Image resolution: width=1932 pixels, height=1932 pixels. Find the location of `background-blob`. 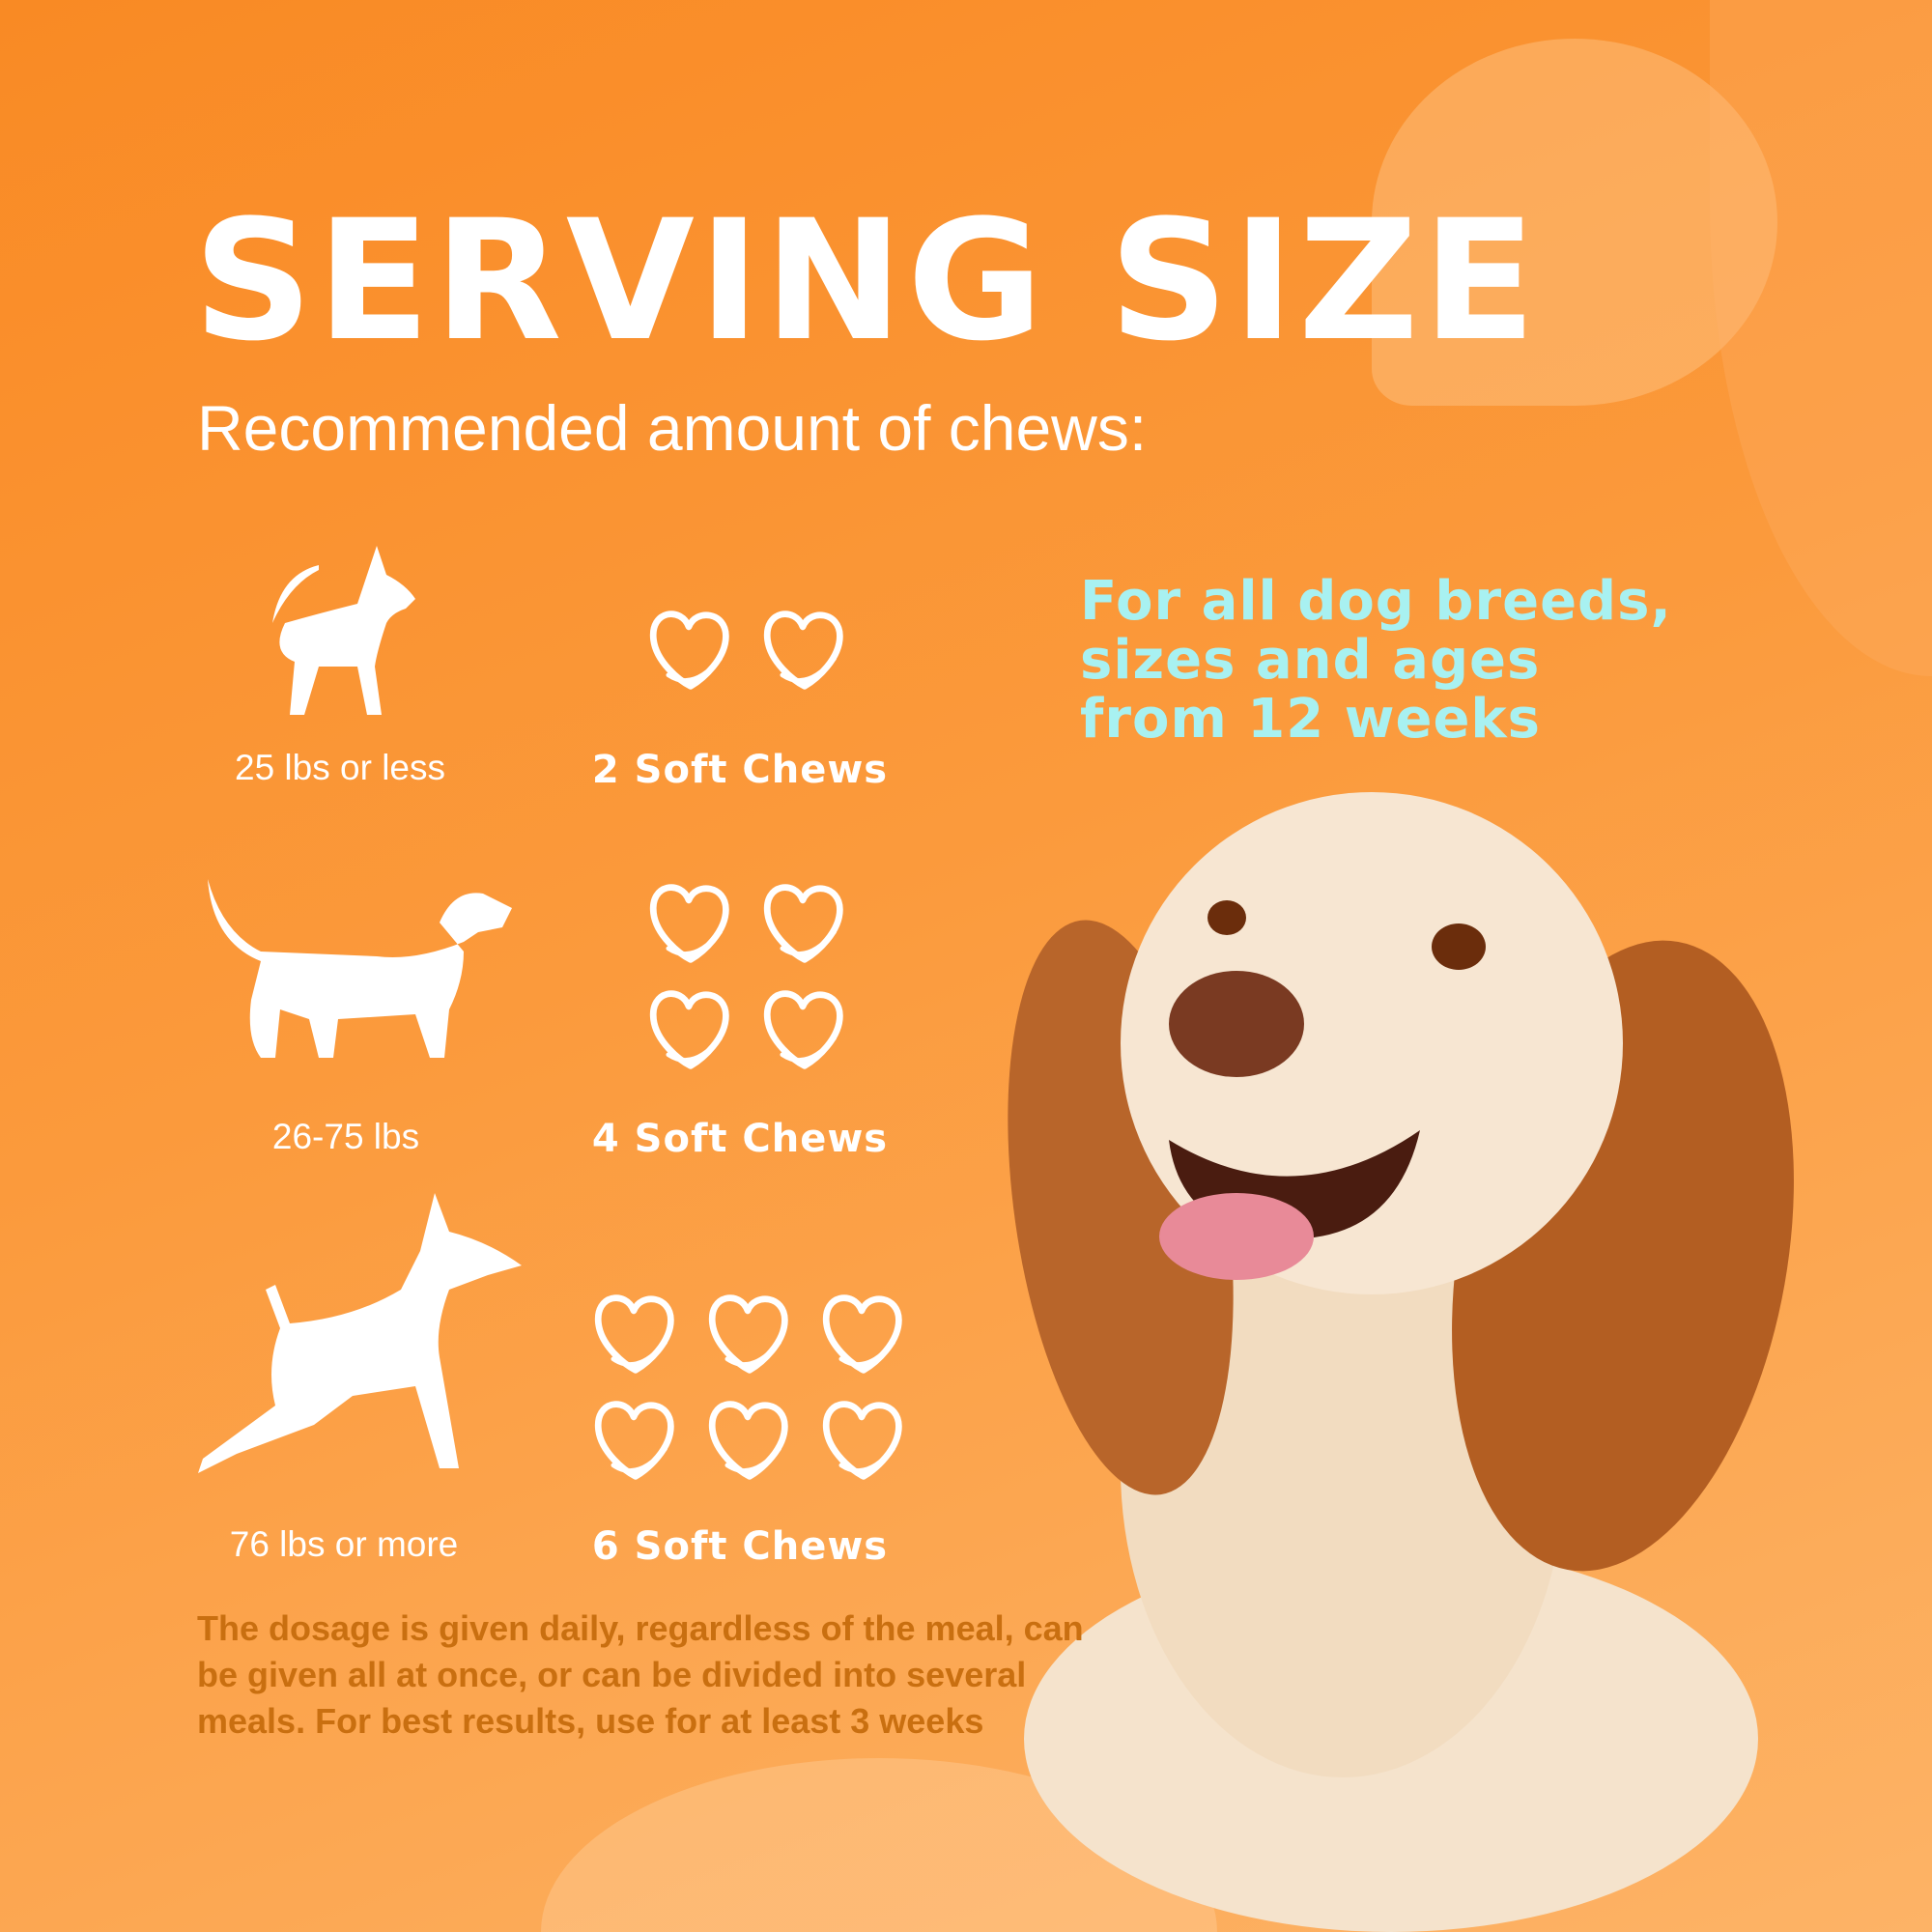

background-blob is located at coordinates (1574, 222).